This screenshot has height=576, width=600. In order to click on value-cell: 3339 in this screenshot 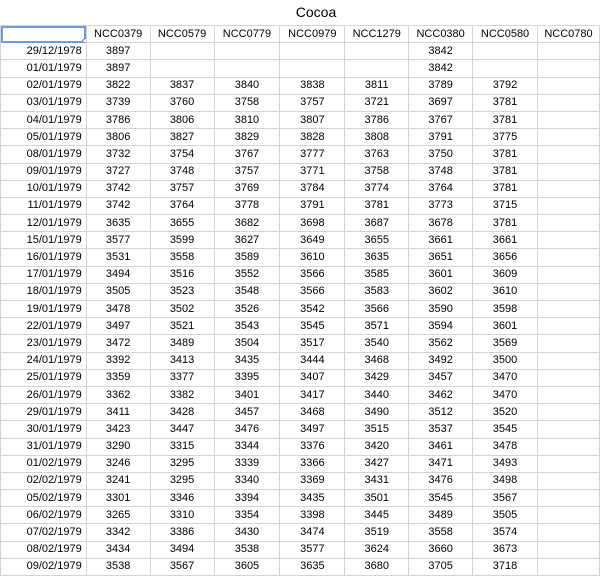, I will do `click(247, 463)`.